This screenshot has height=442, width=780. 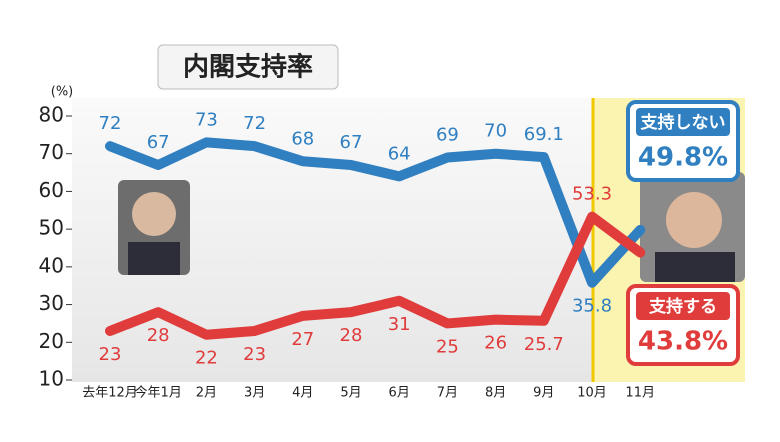 I want to click on x-tick-label: 4月, so click(x=302, y=393).